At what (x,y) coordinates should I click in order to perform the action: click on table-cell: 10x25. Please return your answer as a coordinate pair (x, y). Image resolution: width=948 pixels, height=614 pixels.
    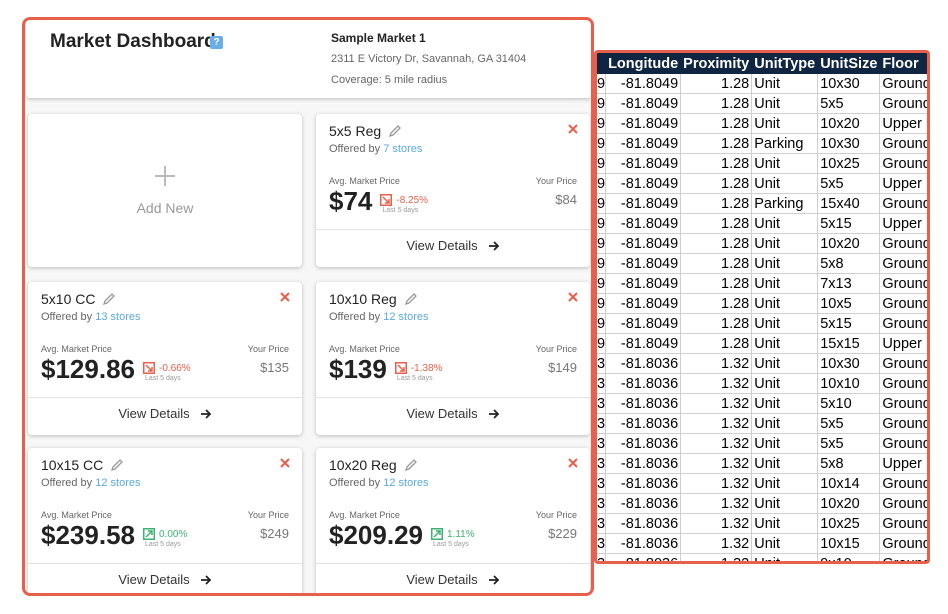
    Looking at the image, I should click on (849, 523).